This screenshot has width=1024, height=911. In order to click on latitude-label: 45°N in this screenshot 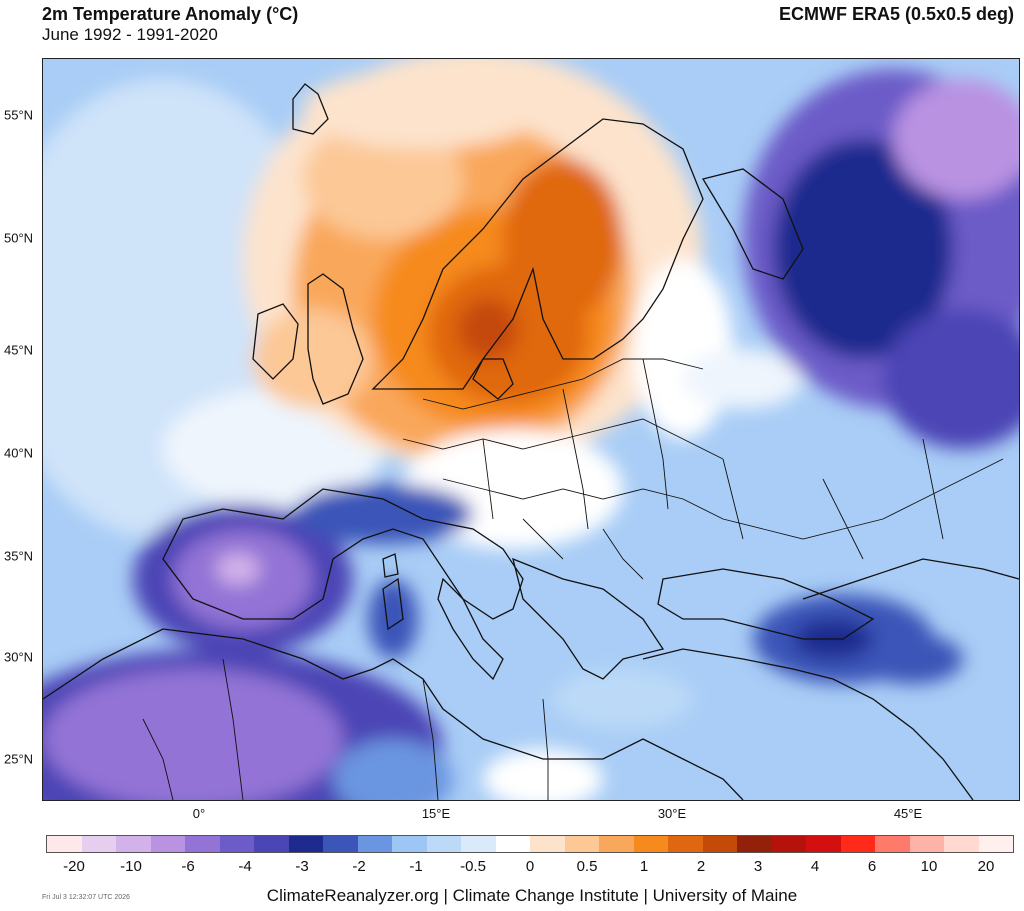, I will do `click(19, 350)`.